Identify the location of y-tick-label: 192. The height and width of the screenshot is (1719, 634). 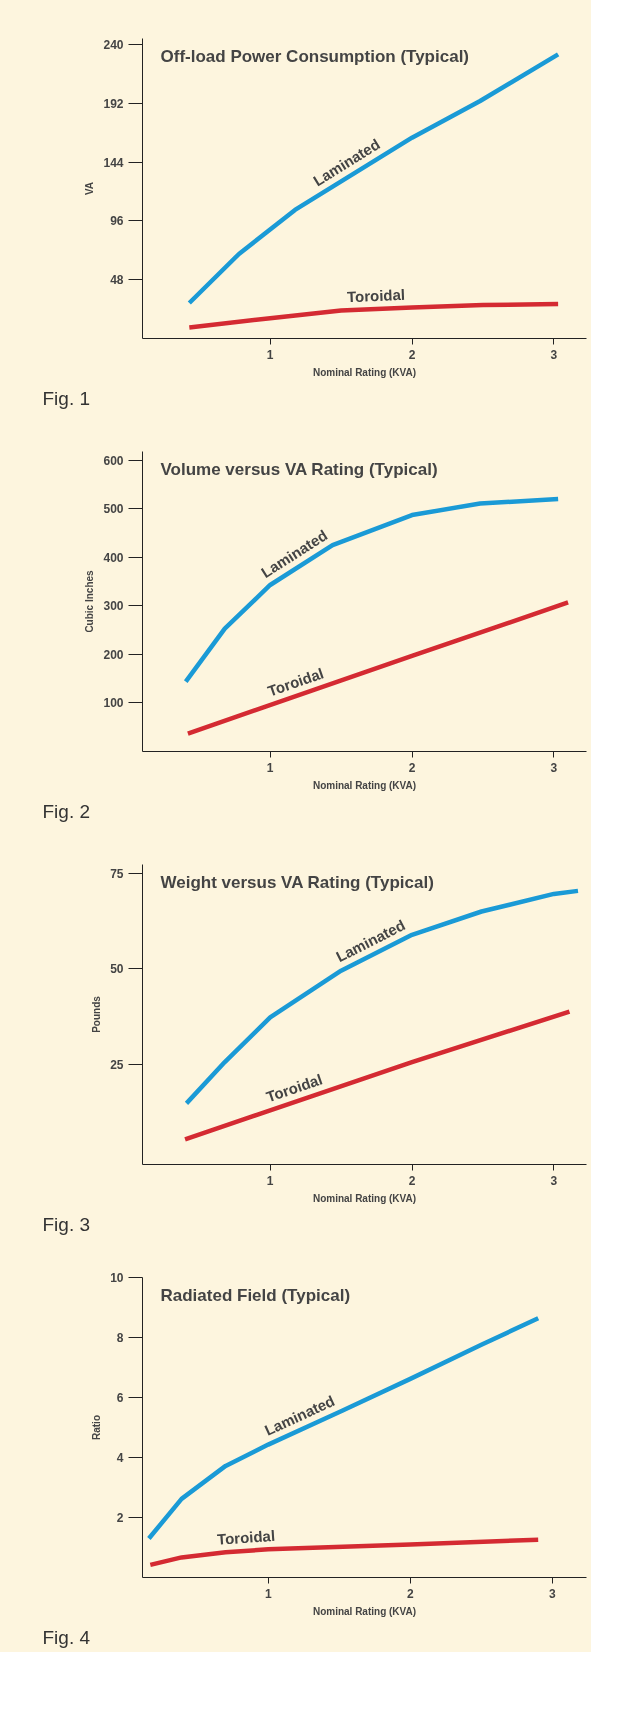
(113, 103).